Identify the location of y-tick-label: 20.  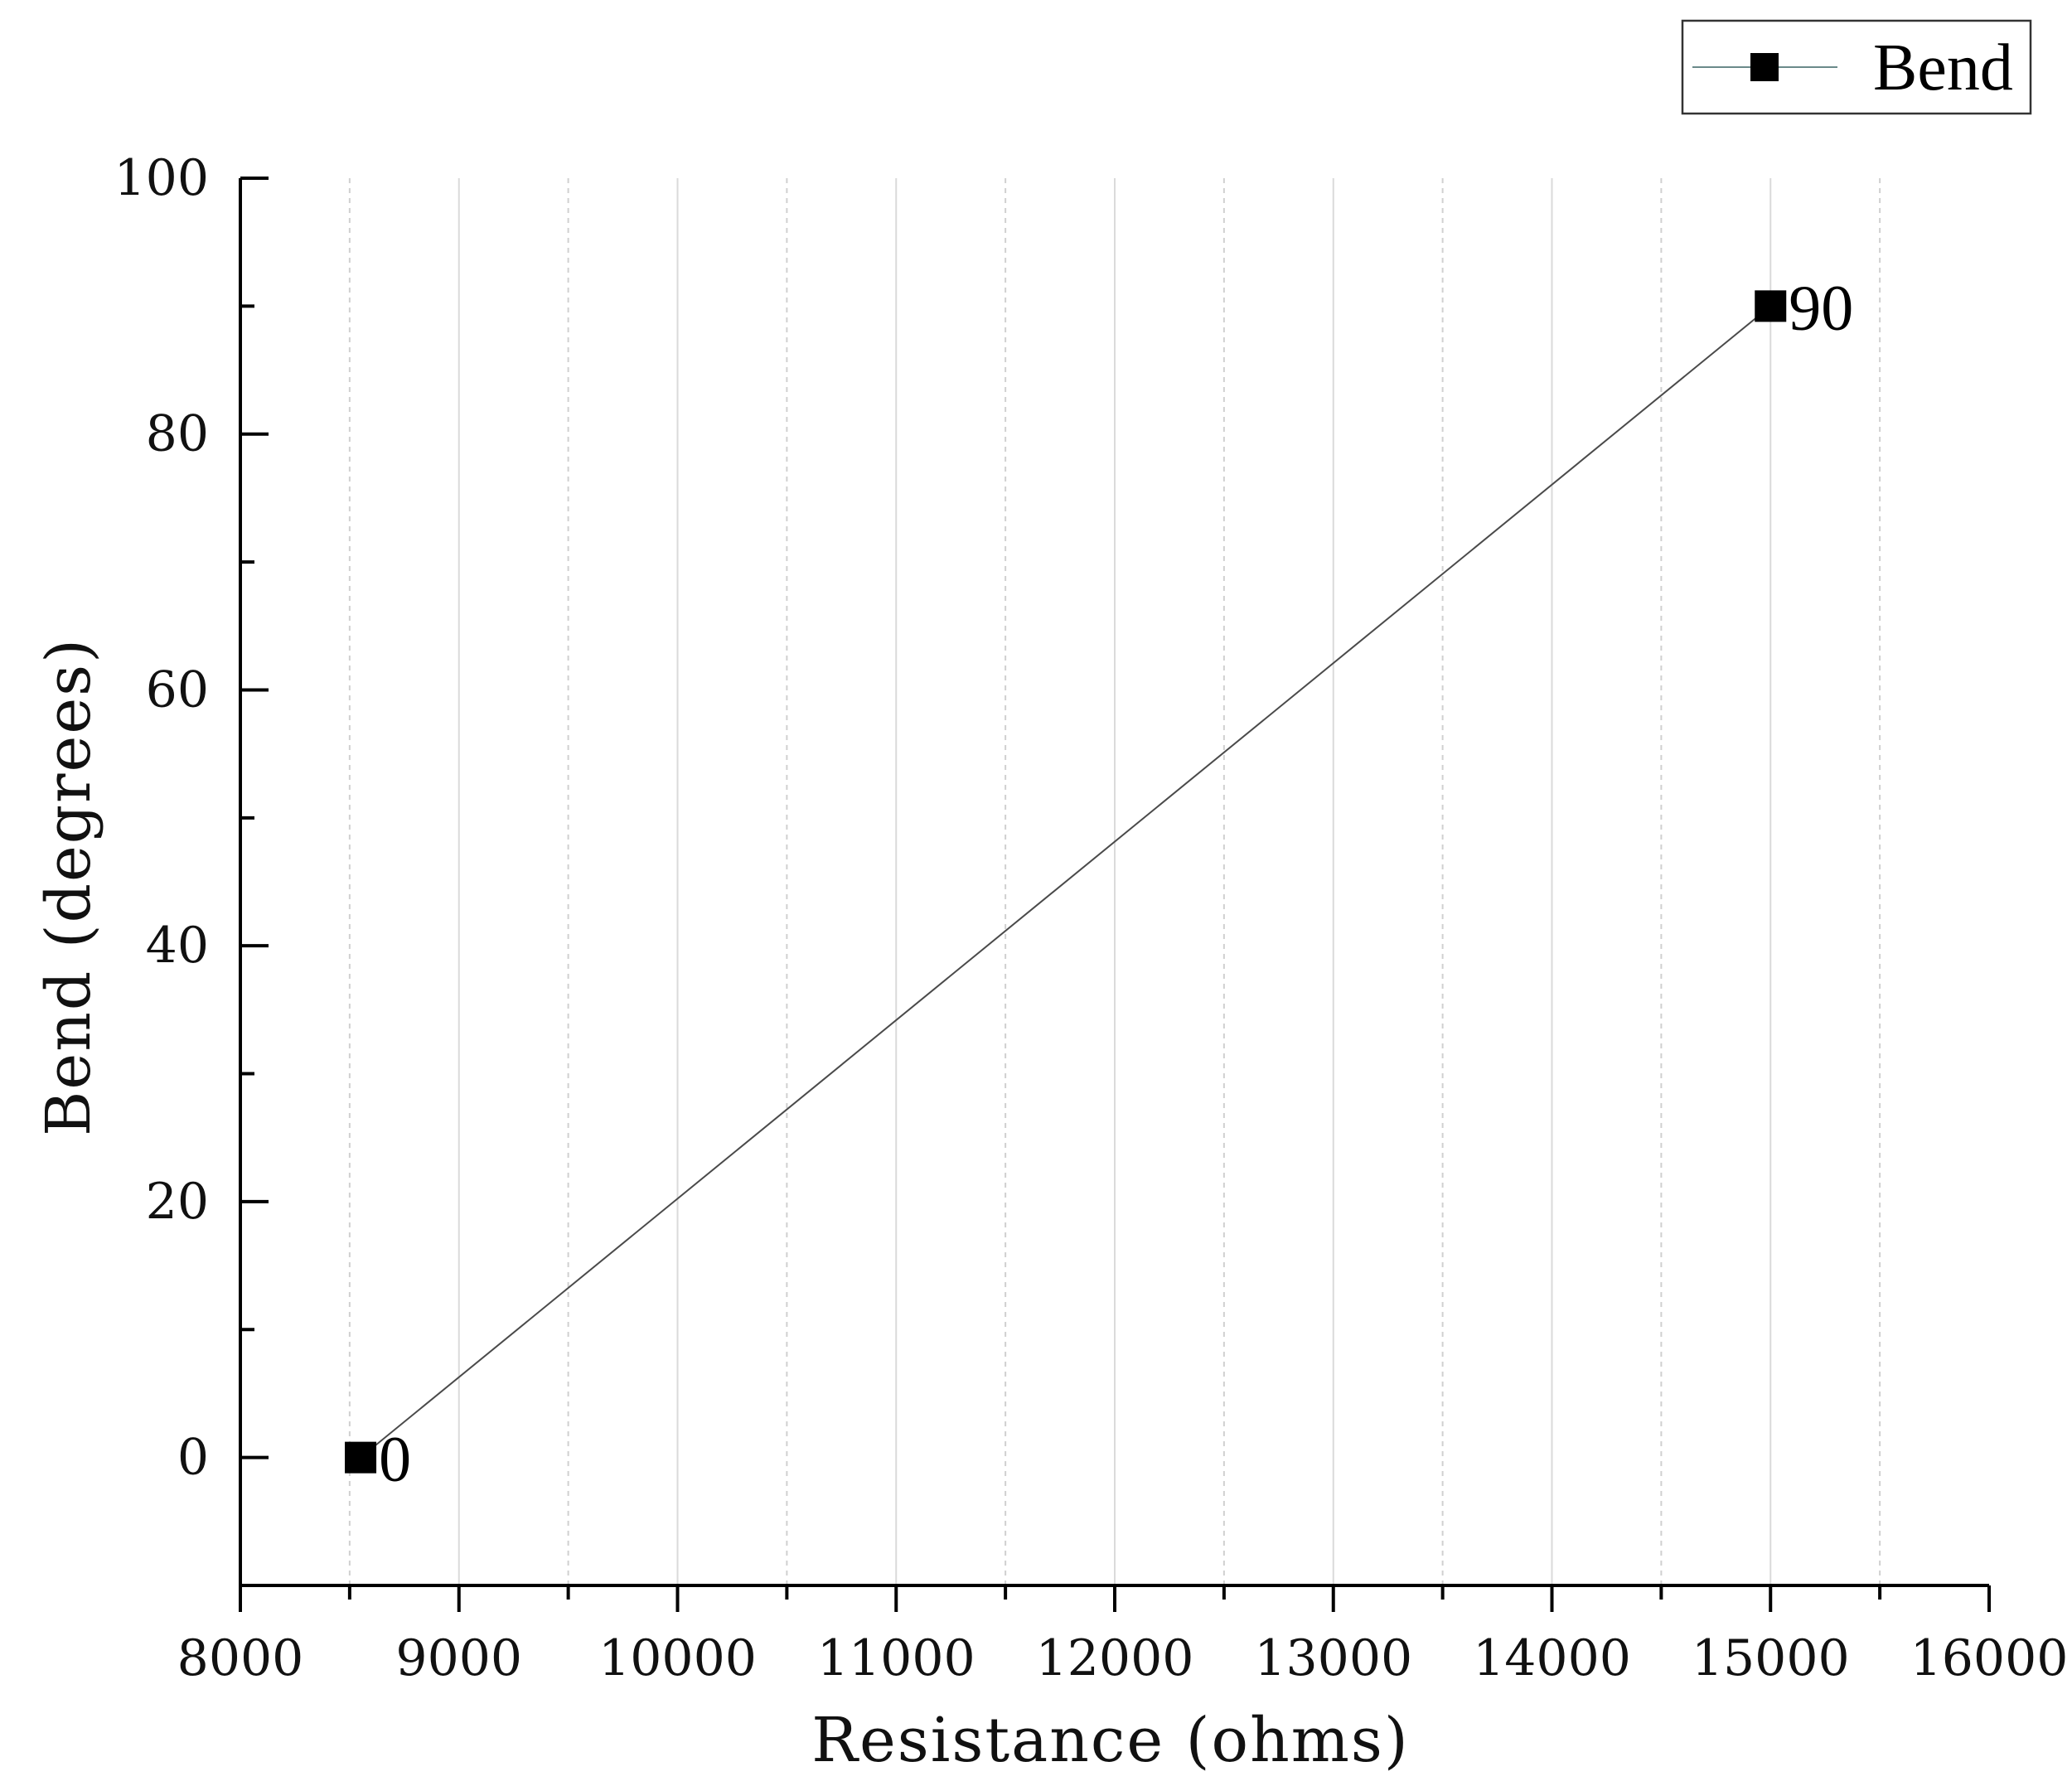
(177, 1202).